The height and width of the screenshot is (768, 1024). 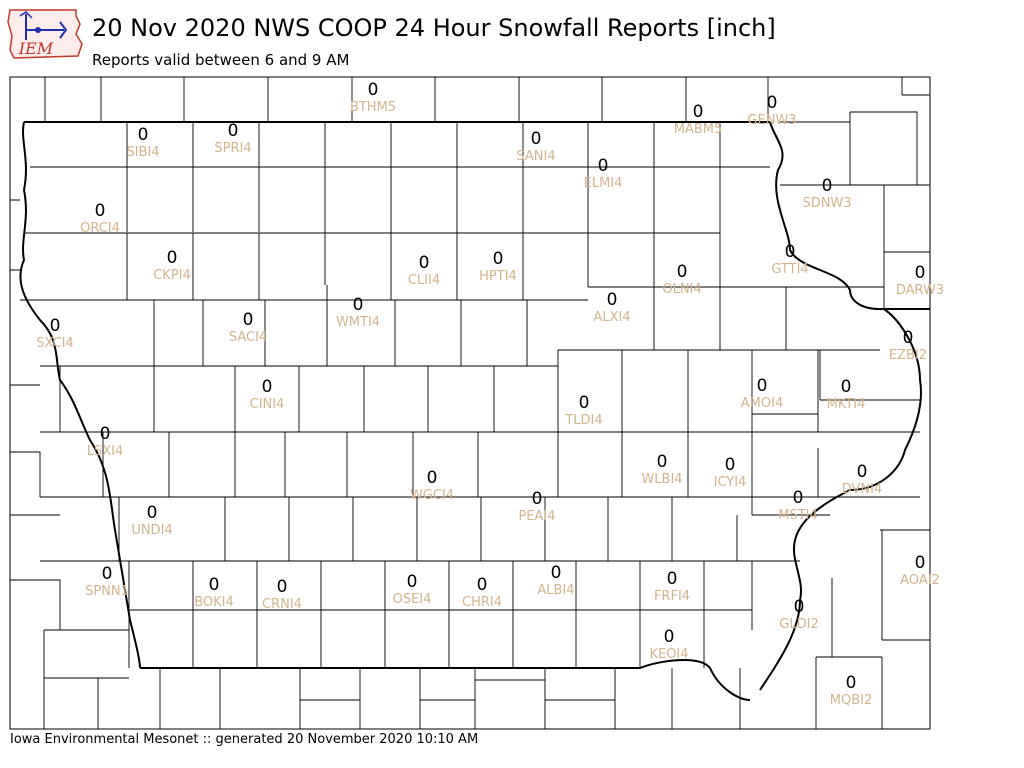 I want to click on station-id-label: OLNI4, so click(x=681, y=289).